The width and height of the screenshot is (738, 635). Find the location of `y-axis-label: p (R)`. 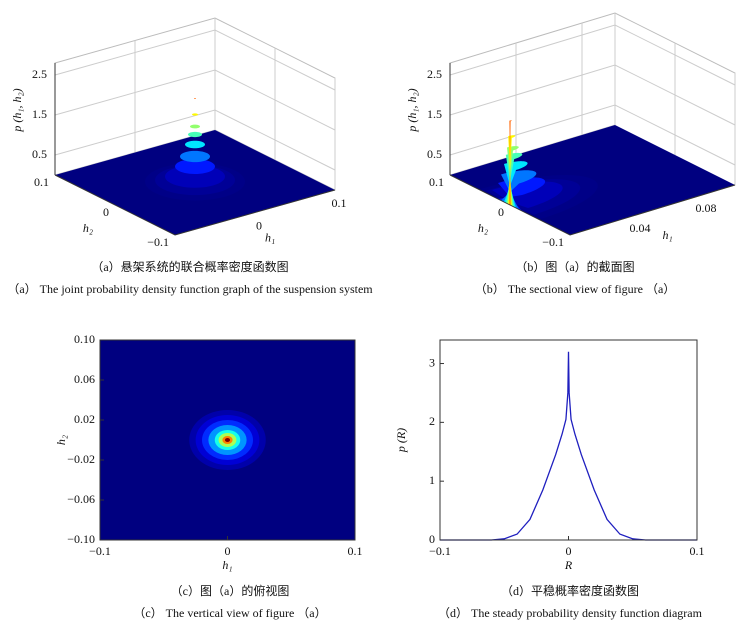

y-axis-label: p (R) is located at coordinates (401, 440).